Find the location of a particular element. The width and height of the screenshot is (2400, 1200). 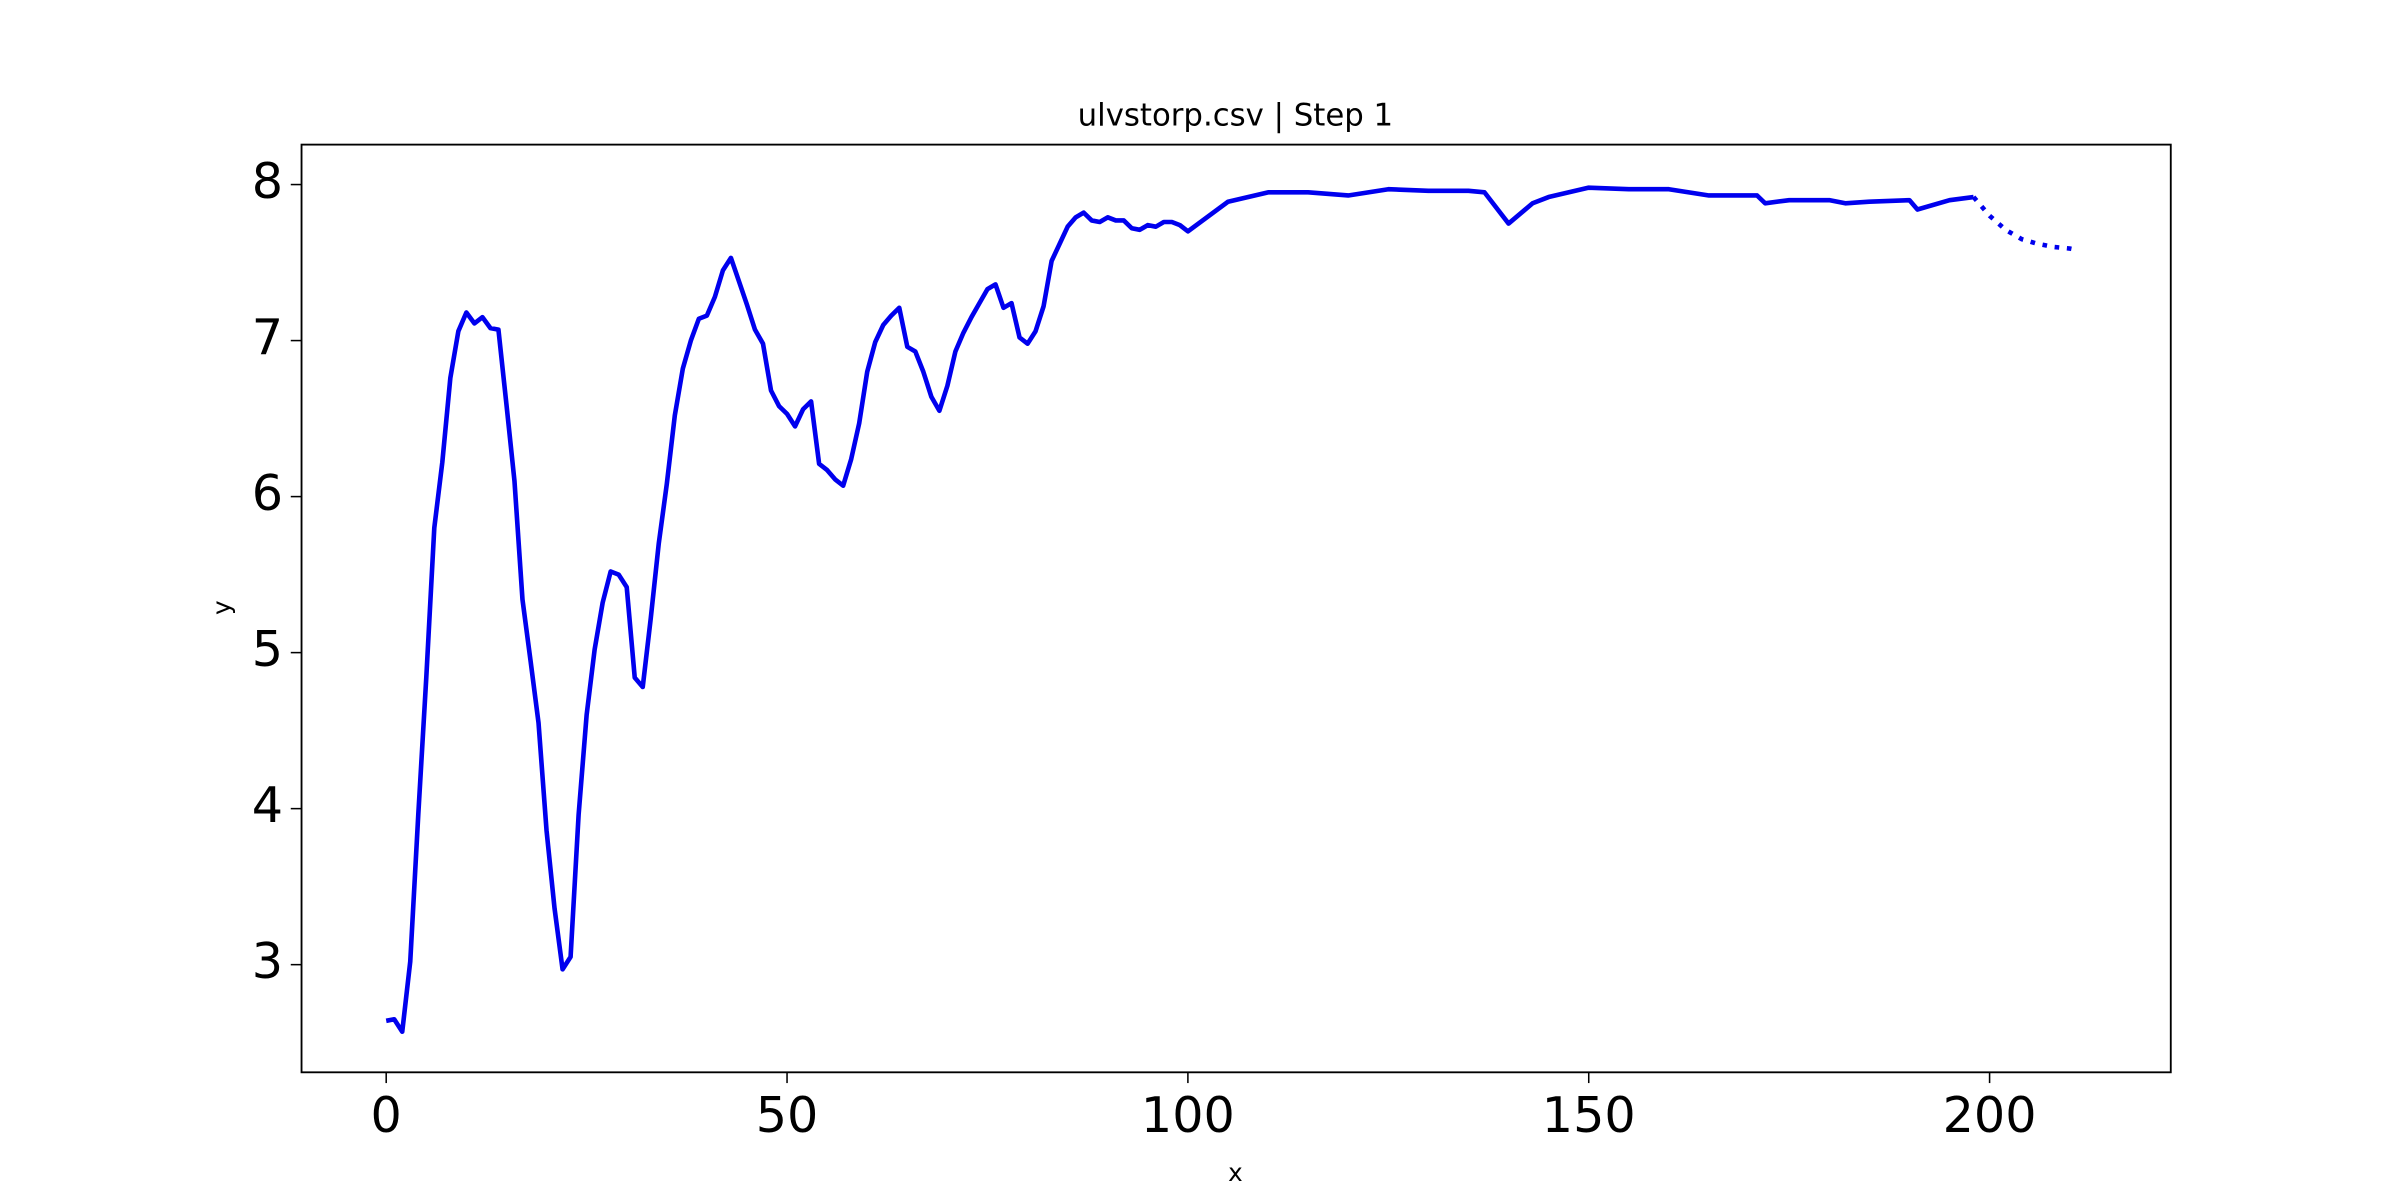

y-tick-label: 4 is located at coordinates (267, 805).